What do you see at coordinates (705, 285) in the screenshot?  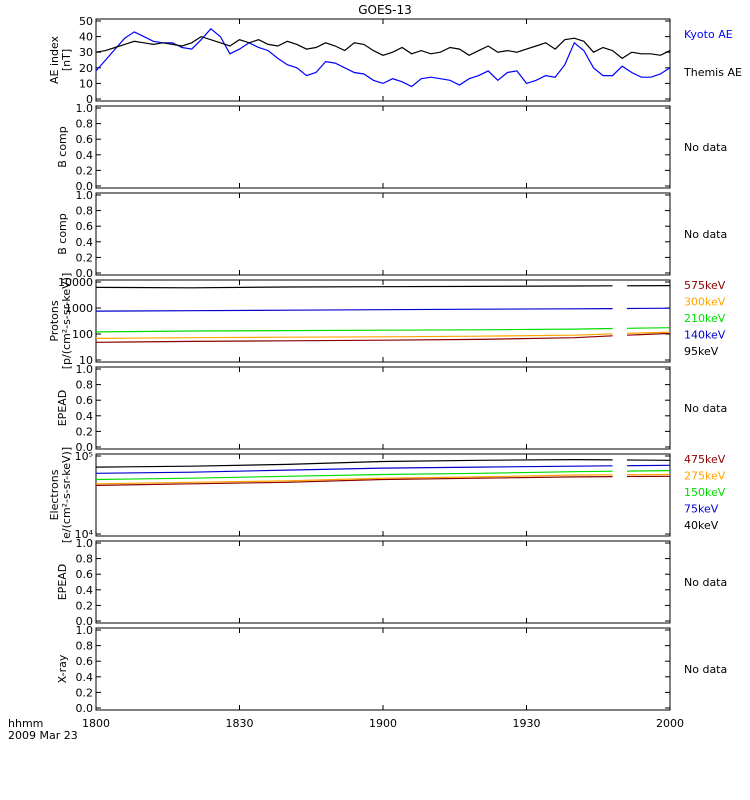 I see `legend-entry: 575keV` at bounding box center [705, 285].